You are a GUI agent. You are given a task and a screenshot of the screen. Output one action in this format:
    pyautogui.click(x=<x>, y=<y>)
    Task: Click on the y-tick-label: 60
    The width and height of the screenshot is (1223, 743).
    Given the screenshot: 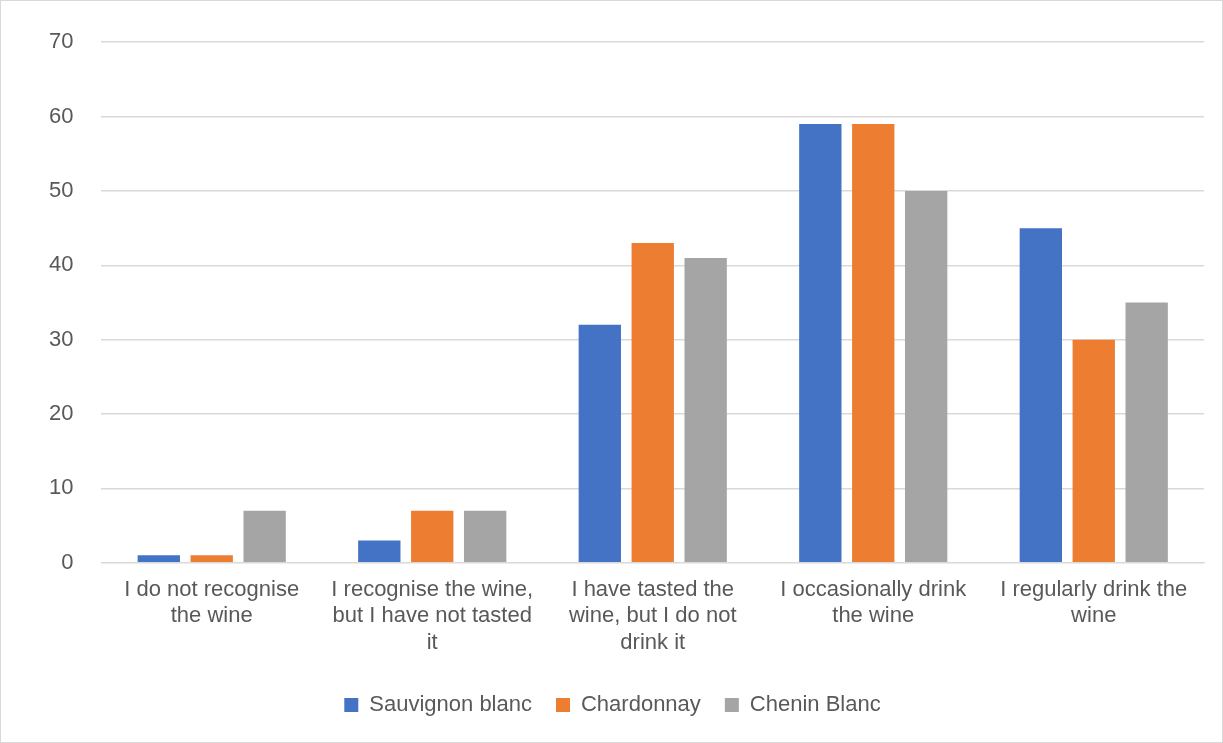 What is the action you would take?
    pyautogui.click(x=61, y=115)
    